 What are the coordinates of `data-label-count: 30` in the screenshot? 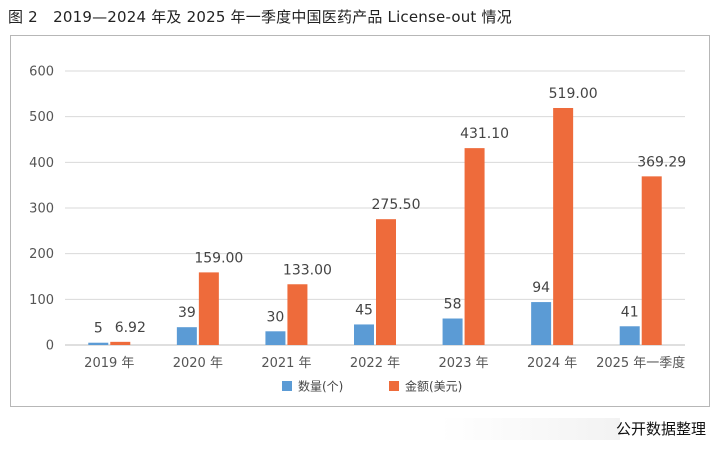 It's located at (276, 317).